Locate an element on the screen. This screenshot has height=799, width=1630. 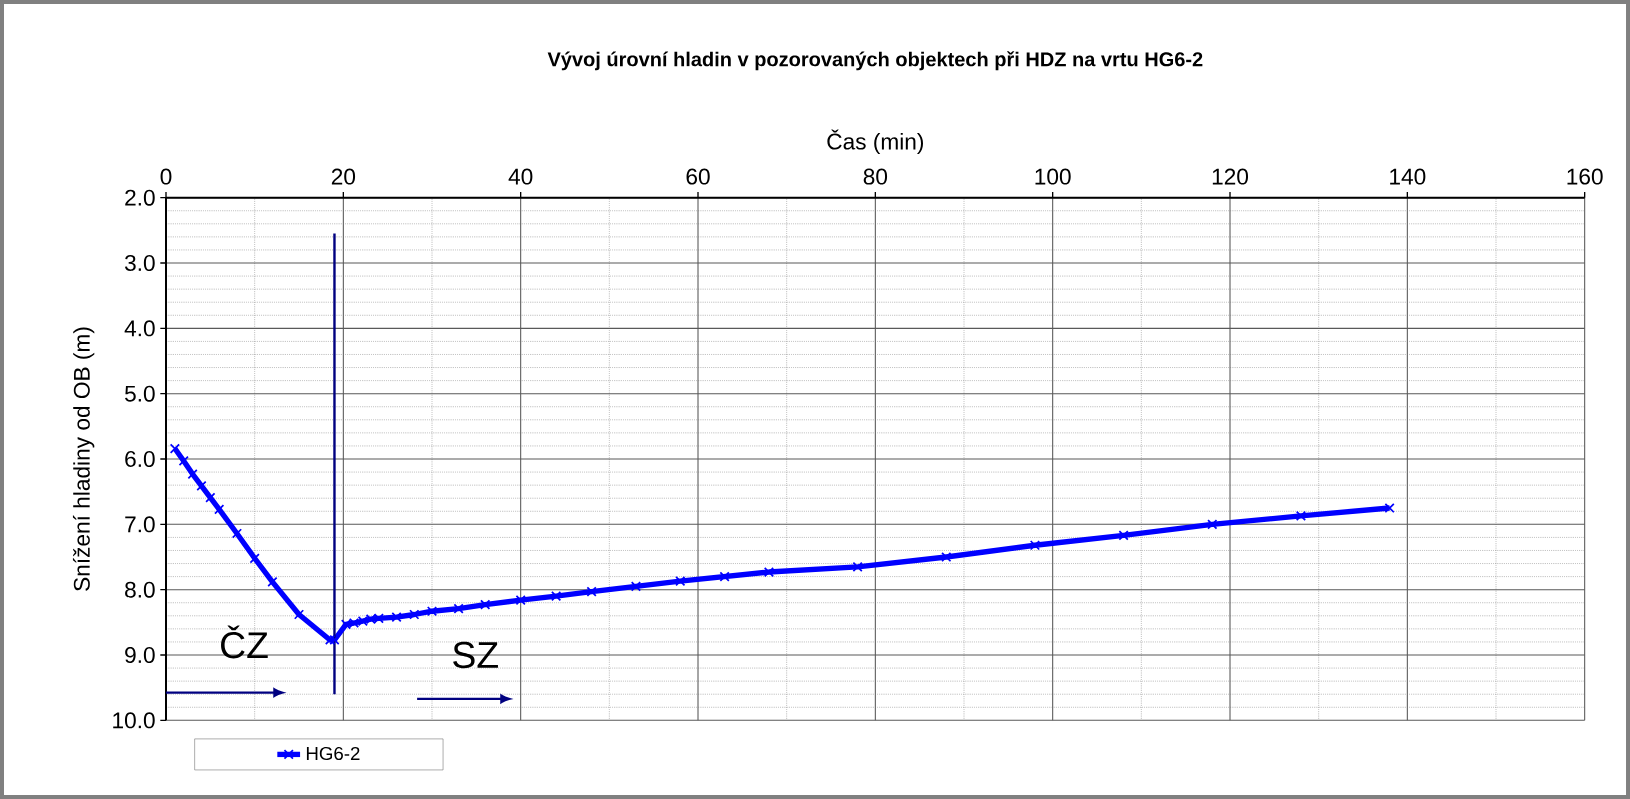
x-tick-label: 120 is located at coordinates (1230, 176).